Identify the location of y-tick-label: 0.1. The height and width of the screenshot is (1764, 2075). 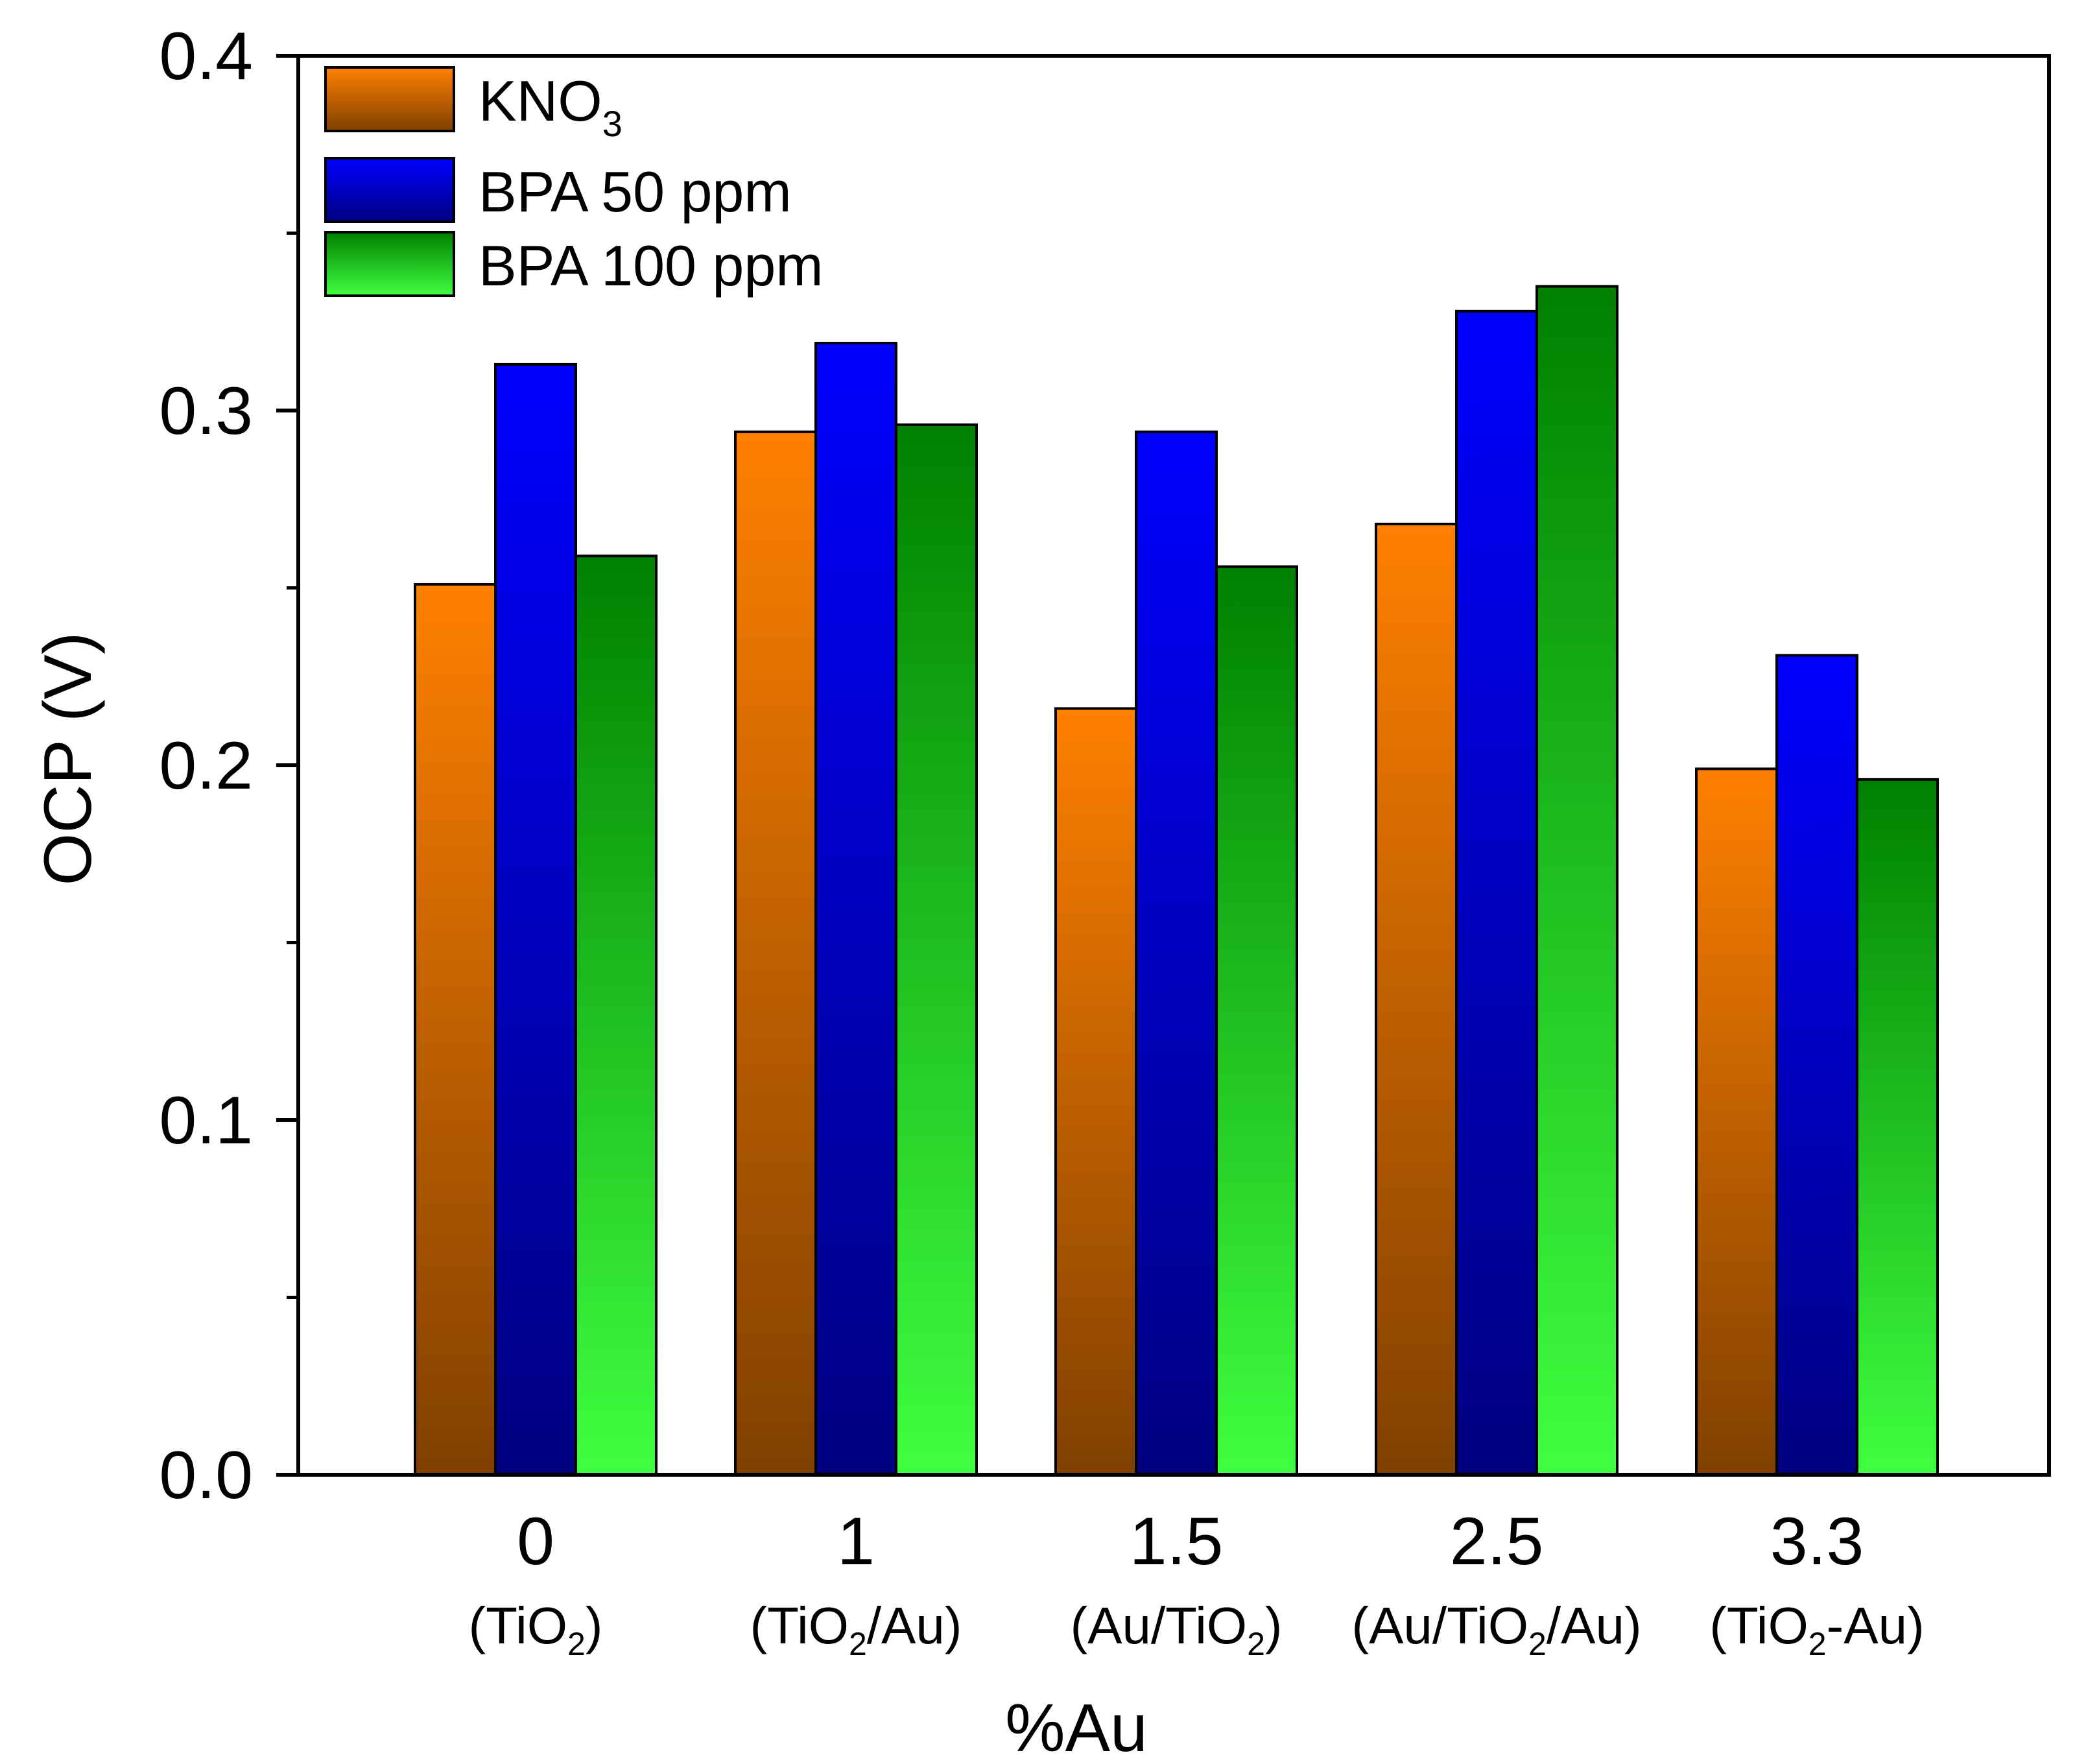
(206, 1120).